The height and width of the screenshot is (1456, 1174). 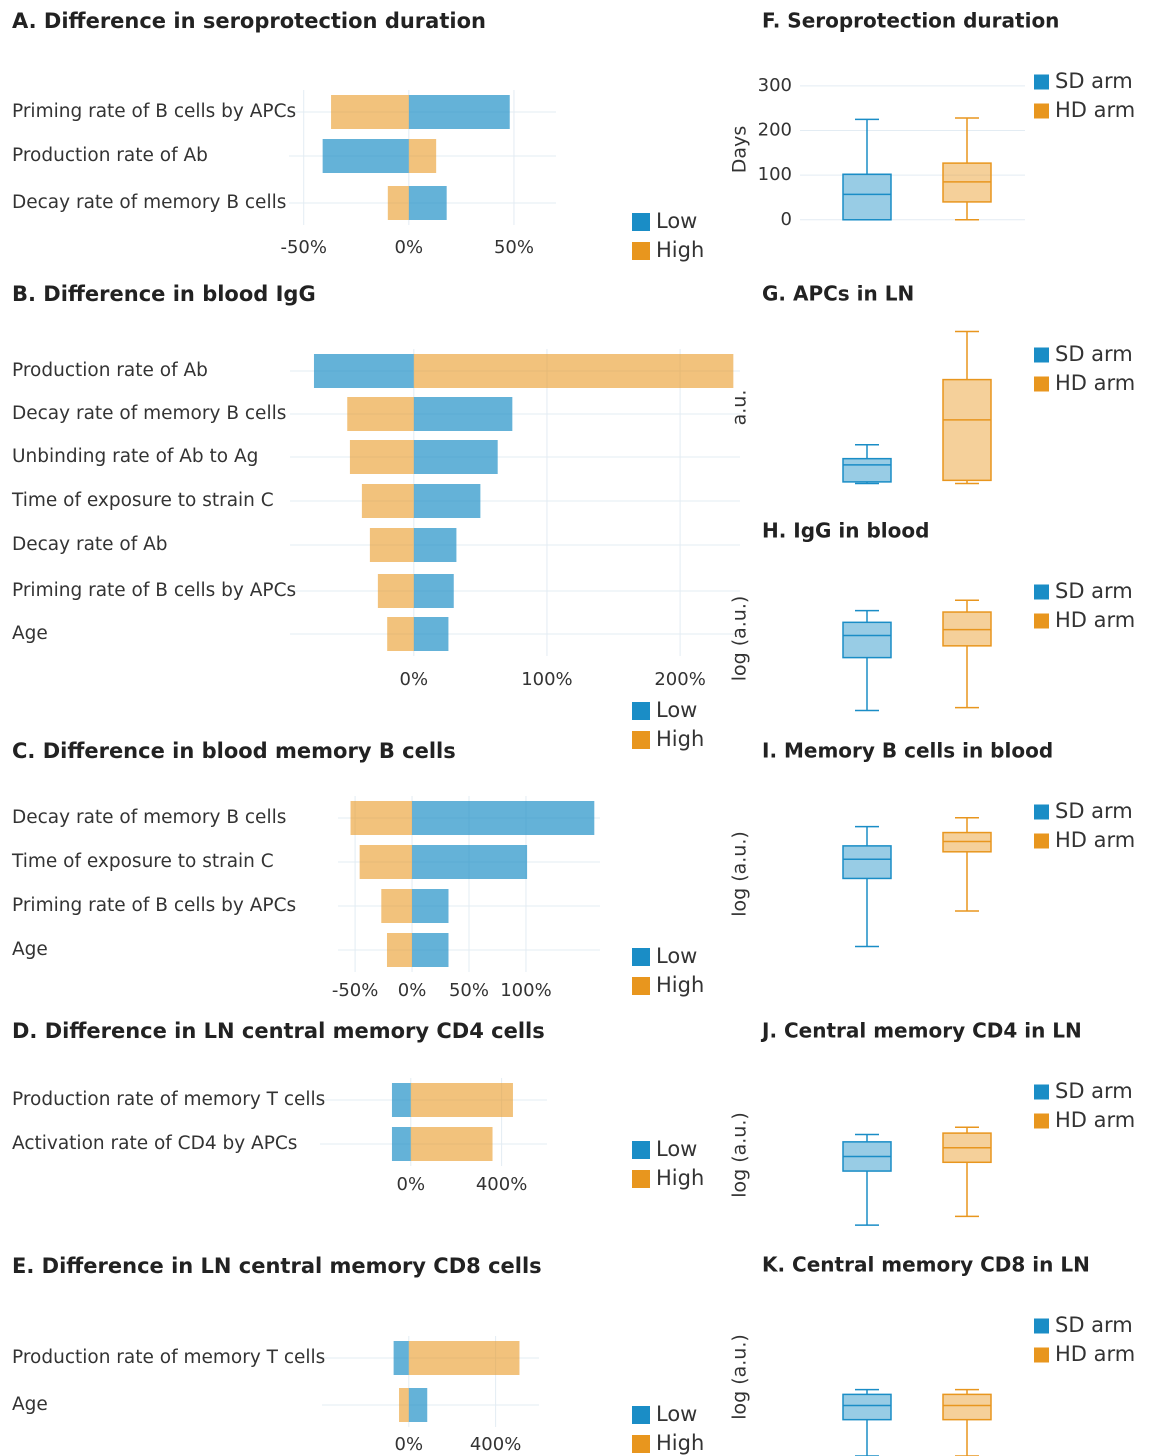 I want to click on panel-title: C. Difference in blood memory B cells, so click(x=234, y=751).